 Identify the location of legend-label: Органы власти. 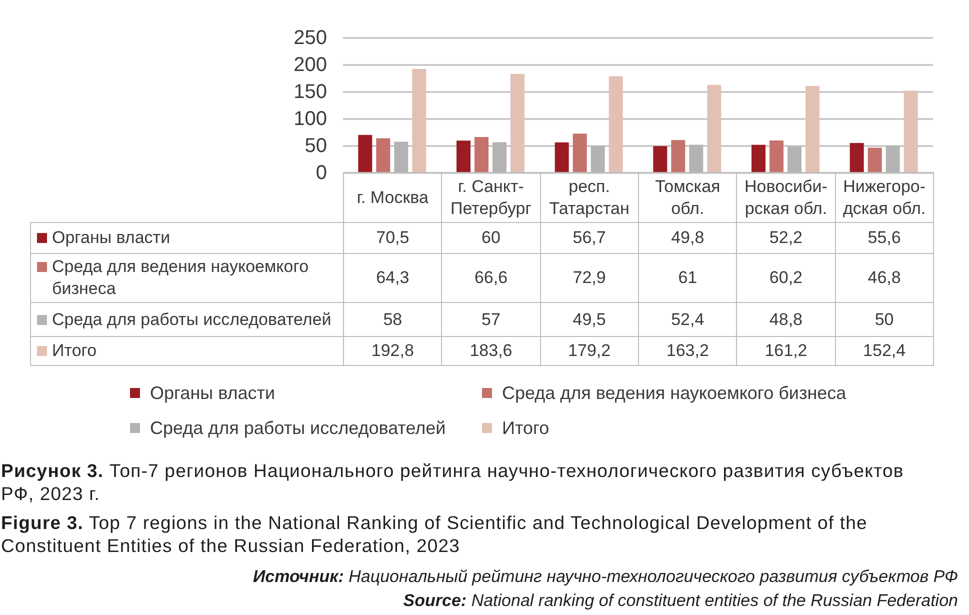
(111, 238).